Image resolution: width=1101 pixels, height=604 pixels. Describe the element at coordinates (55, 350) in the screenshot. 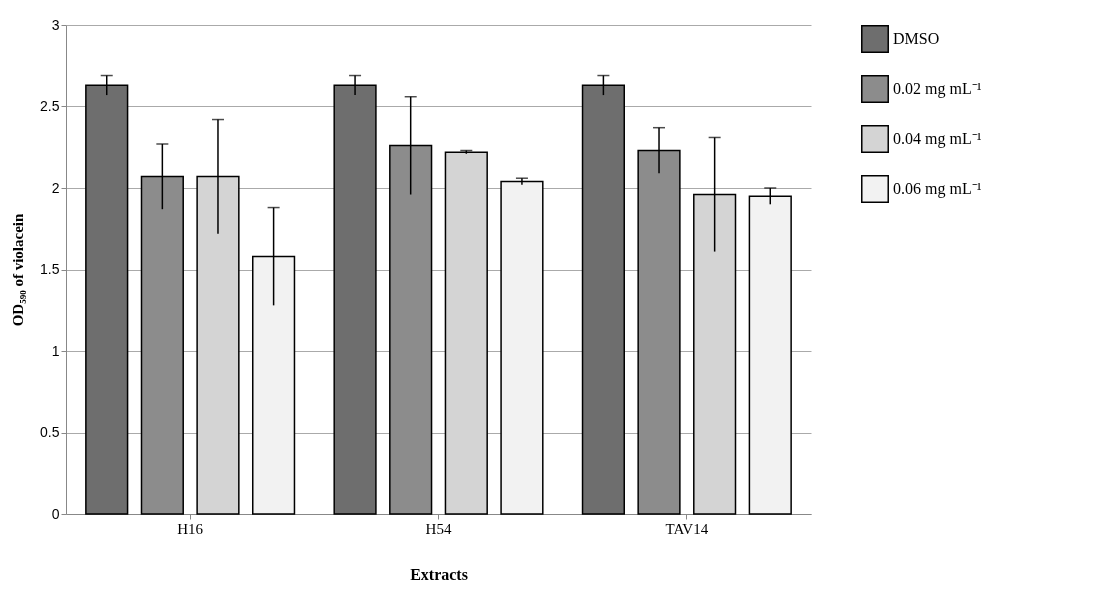

I see `y-tick-label: 1` at that location.